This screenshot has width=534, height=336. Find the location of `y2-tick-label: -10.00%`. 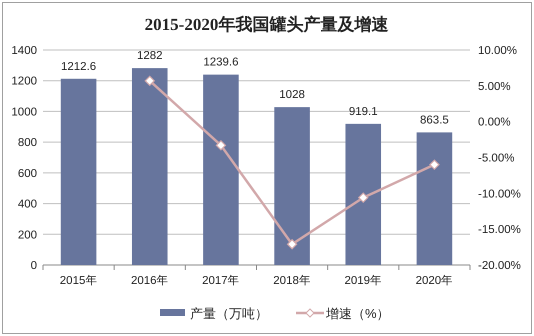

y2-tick-label: -10.00% is located at coordinates (499, 194).